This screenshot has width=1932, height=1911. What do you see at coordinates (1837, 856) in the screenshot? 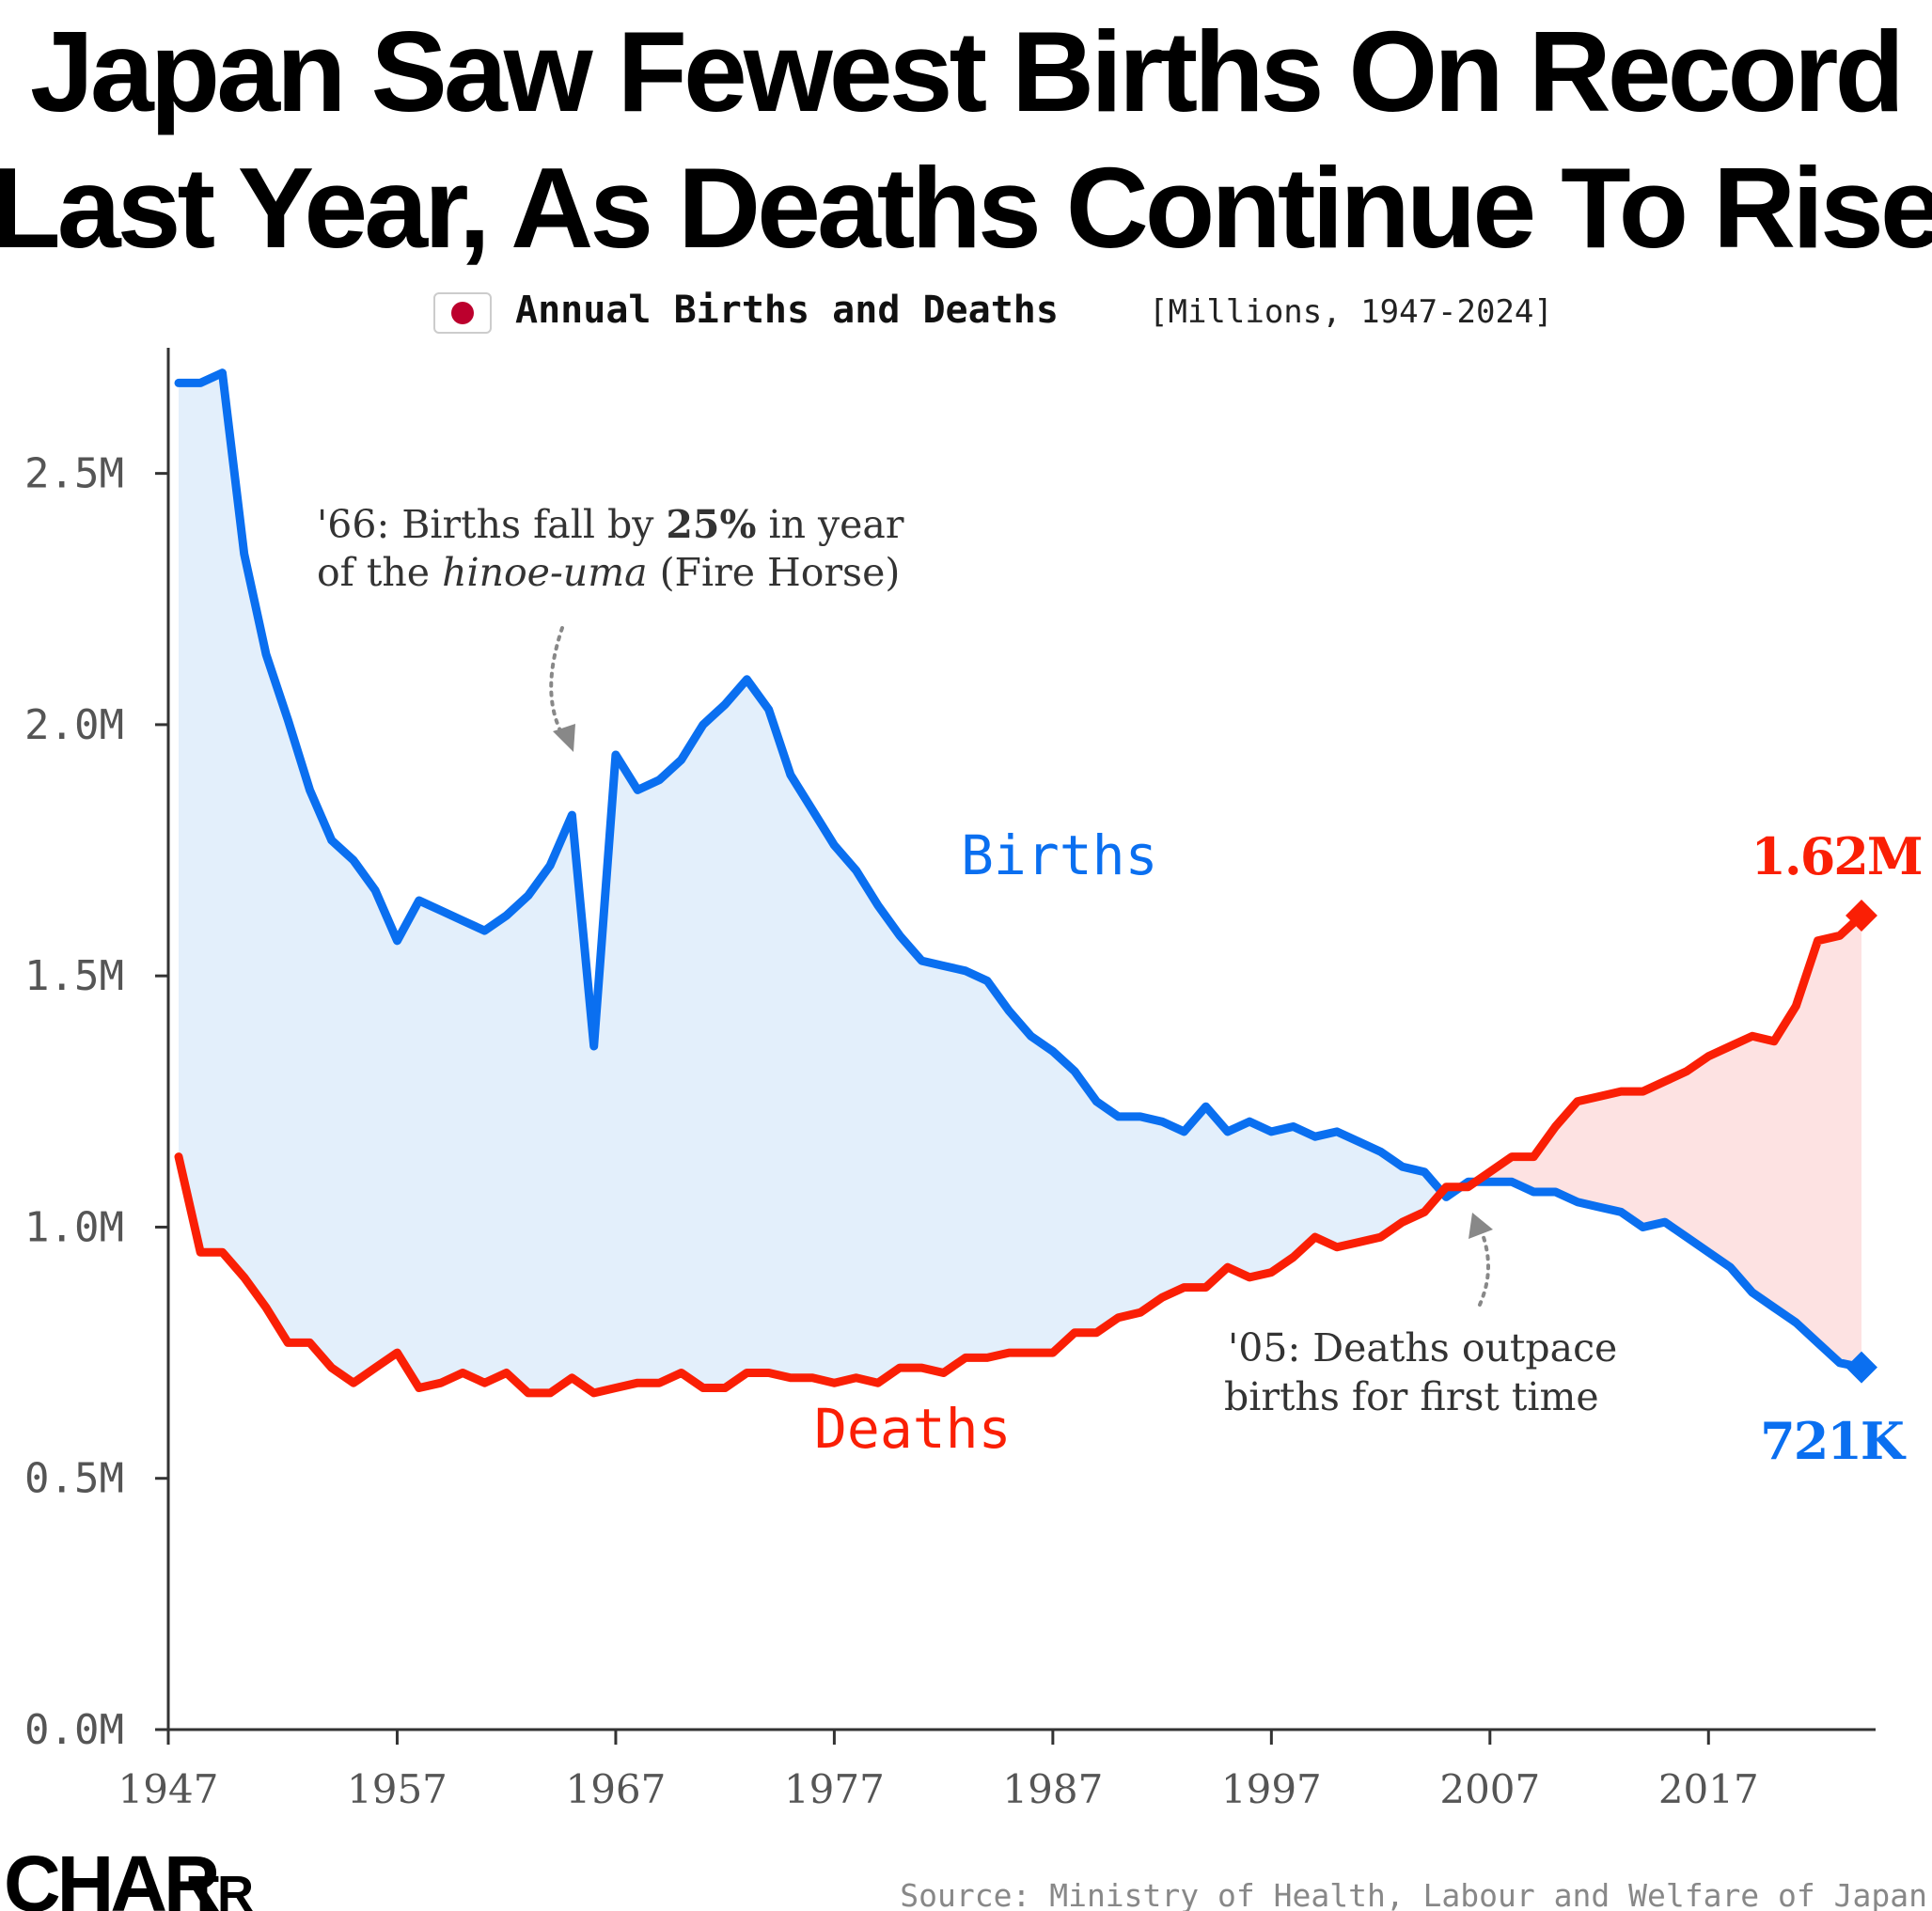
I see `deaths-end-label: 1.62M` at bounding box center [1837, 856].